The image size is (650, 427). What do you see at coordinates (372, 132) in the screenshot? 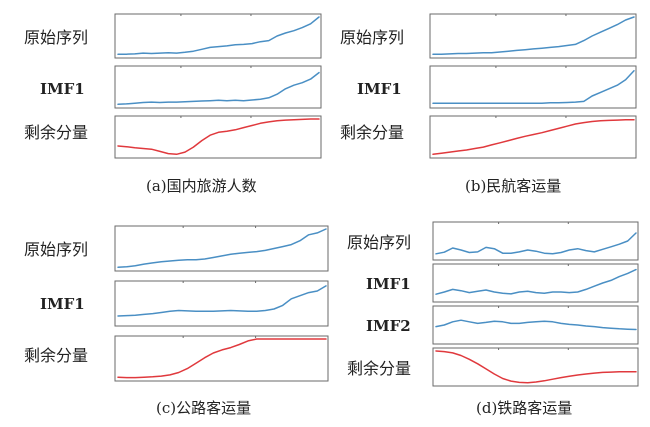
I see `row-label-b-3: 剩余分量` at bounding box center [372, 132].